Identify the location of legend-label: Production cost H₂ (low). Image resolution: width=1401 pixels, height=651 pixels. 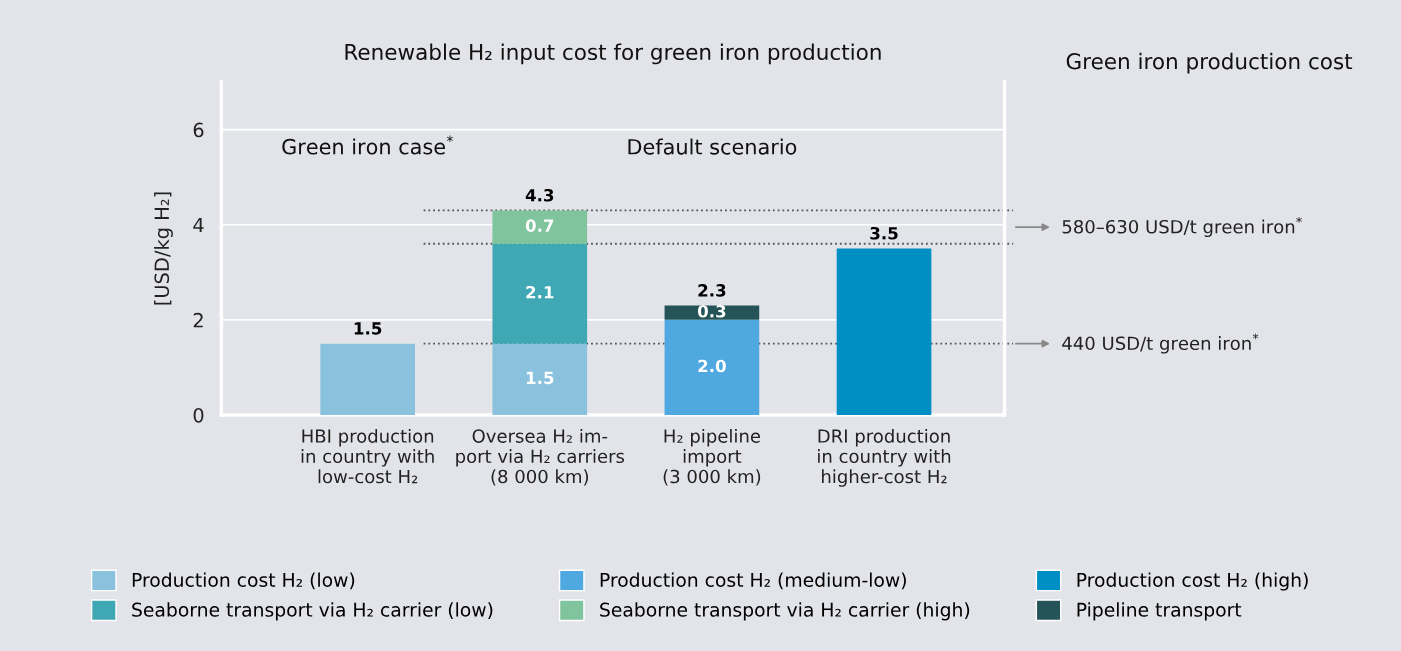
(243, 581).